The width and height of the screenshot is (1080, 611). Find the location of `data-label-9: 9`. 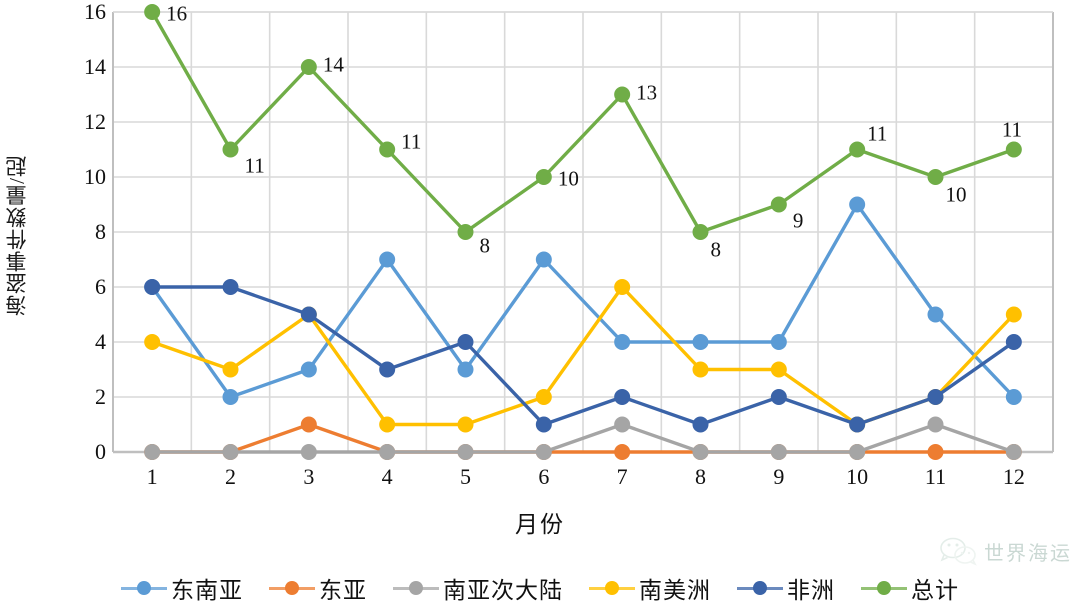

data-label-9: 9 is located at coordinates (798, 220).